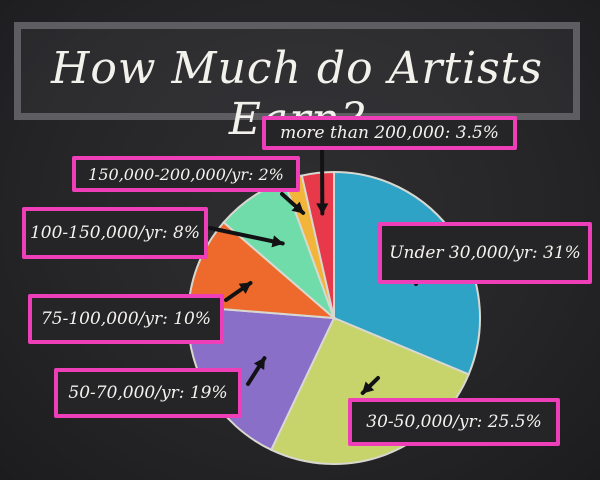 The height and width of the screenshot is (480, 600). I want to click on label-150k-200k: 150,000-200,000/yr: 2%, so click(186, 174).